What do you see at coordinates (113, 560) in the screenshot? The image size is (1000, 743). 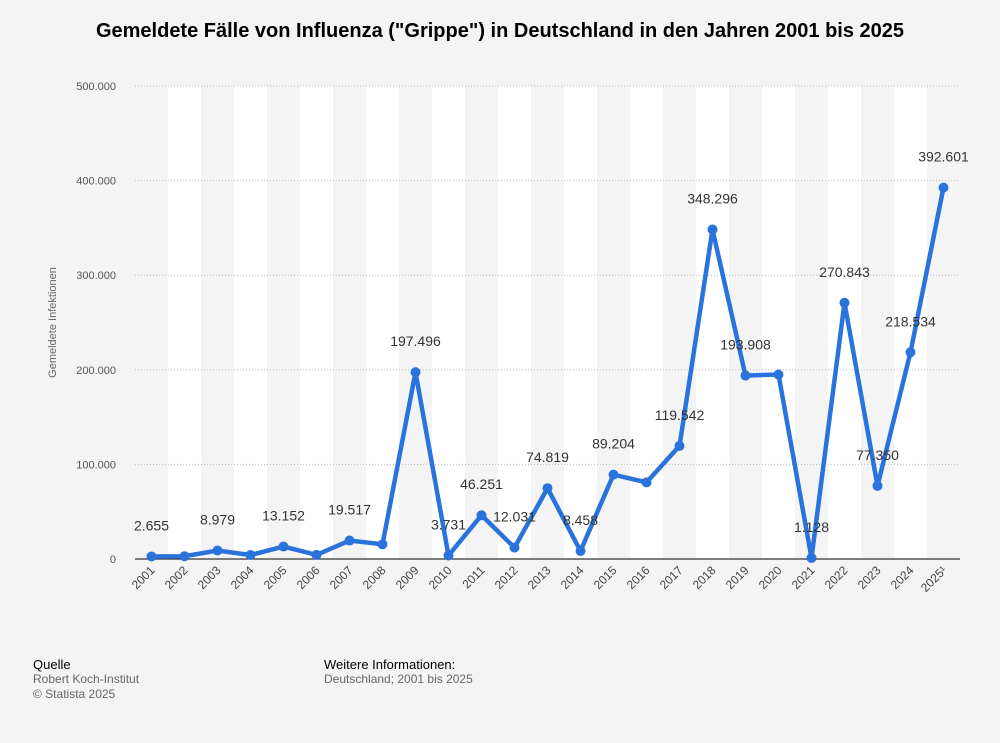 I see `y-tick-label: 0` at bounding box center [113, 560].